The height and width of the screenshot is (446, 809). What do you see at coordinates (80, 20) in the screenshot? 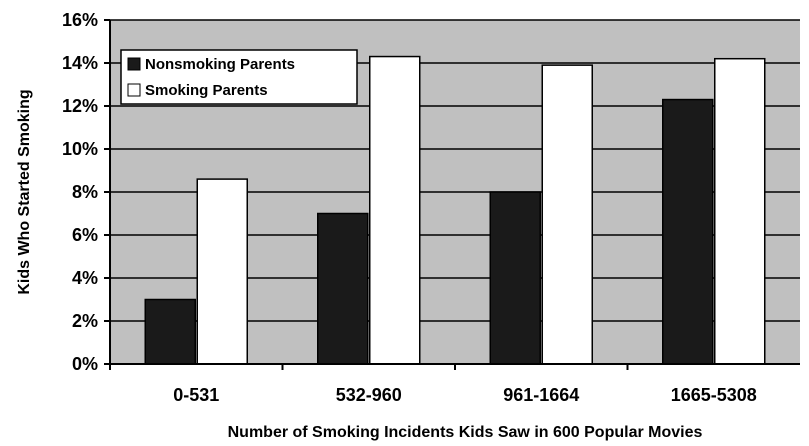
I see `y-tick-label: 16%` at bounding box center [80, 20].